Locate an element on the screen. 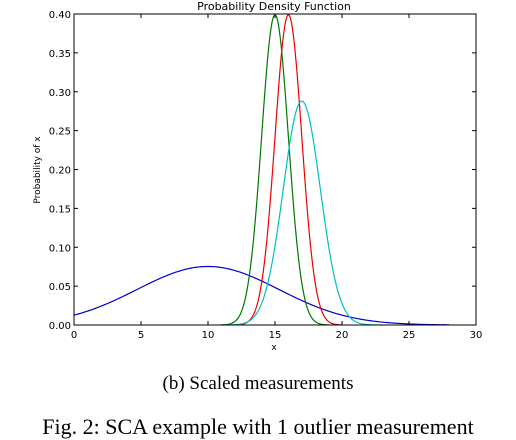 The image size is (516, 440). y-tick-label: 0.25 is located at coordinates (60, 132).